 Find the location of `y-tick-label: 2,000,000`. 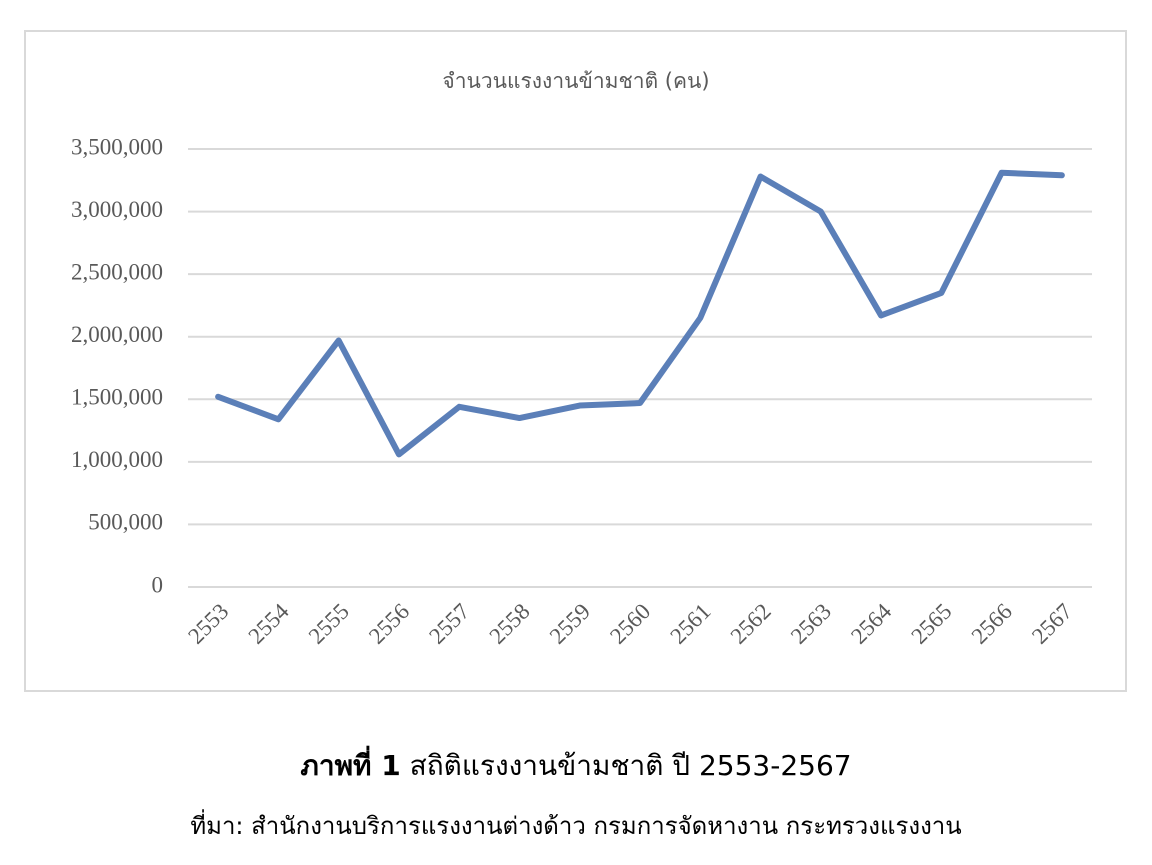

y-tick-label: 2,000,000 is located at coordinates (117, 334).